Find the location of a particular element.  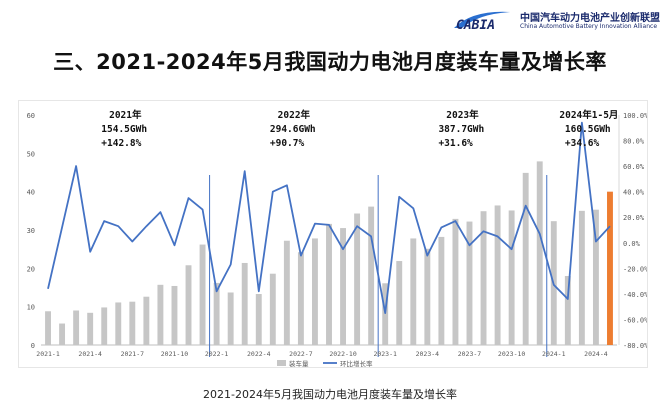

x-tick-label: 2021-10 is located at coordinates (174, 354).